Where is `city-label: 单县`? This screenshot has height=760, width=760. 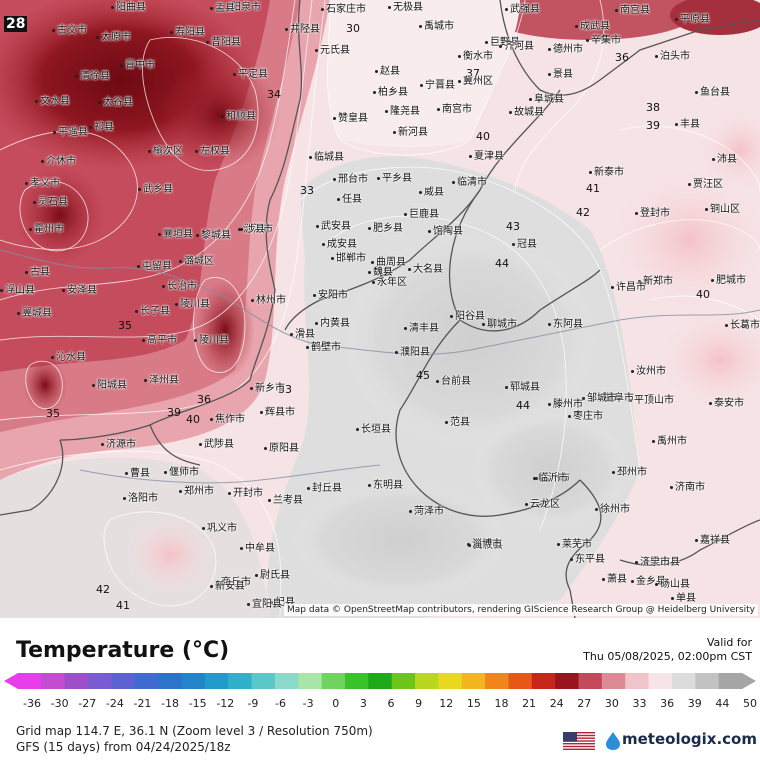
city-label: 单县 is located at coordinates (683, 598).